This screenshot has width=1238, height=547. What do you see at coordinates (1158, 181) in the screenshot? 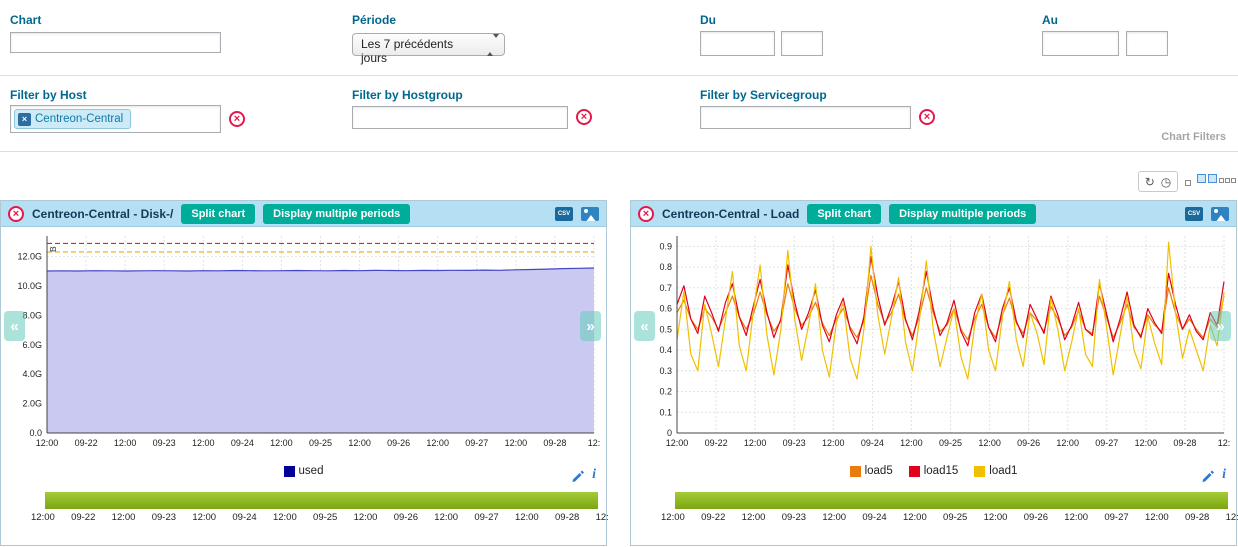
I see `refresh-controls: ↻ ◷` at bounding box center [1158, 181].